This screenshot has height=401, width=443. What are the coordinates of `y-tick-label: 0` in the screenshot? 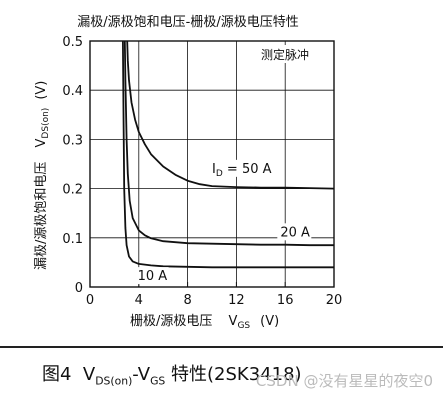 It's located at (79, 288).